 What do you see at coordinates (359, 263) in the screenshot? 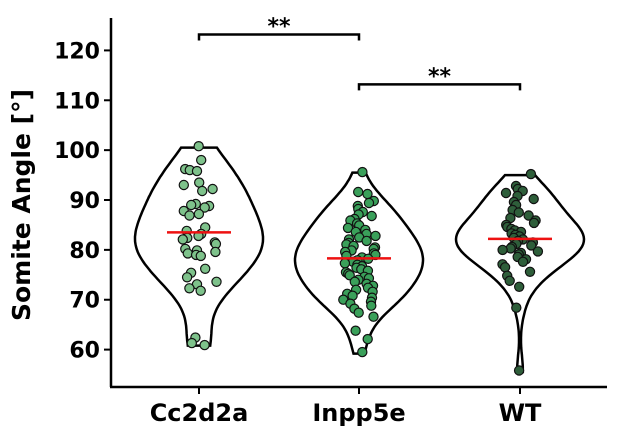
I see `violin-inpp5e` at bounding box center [359, 263].